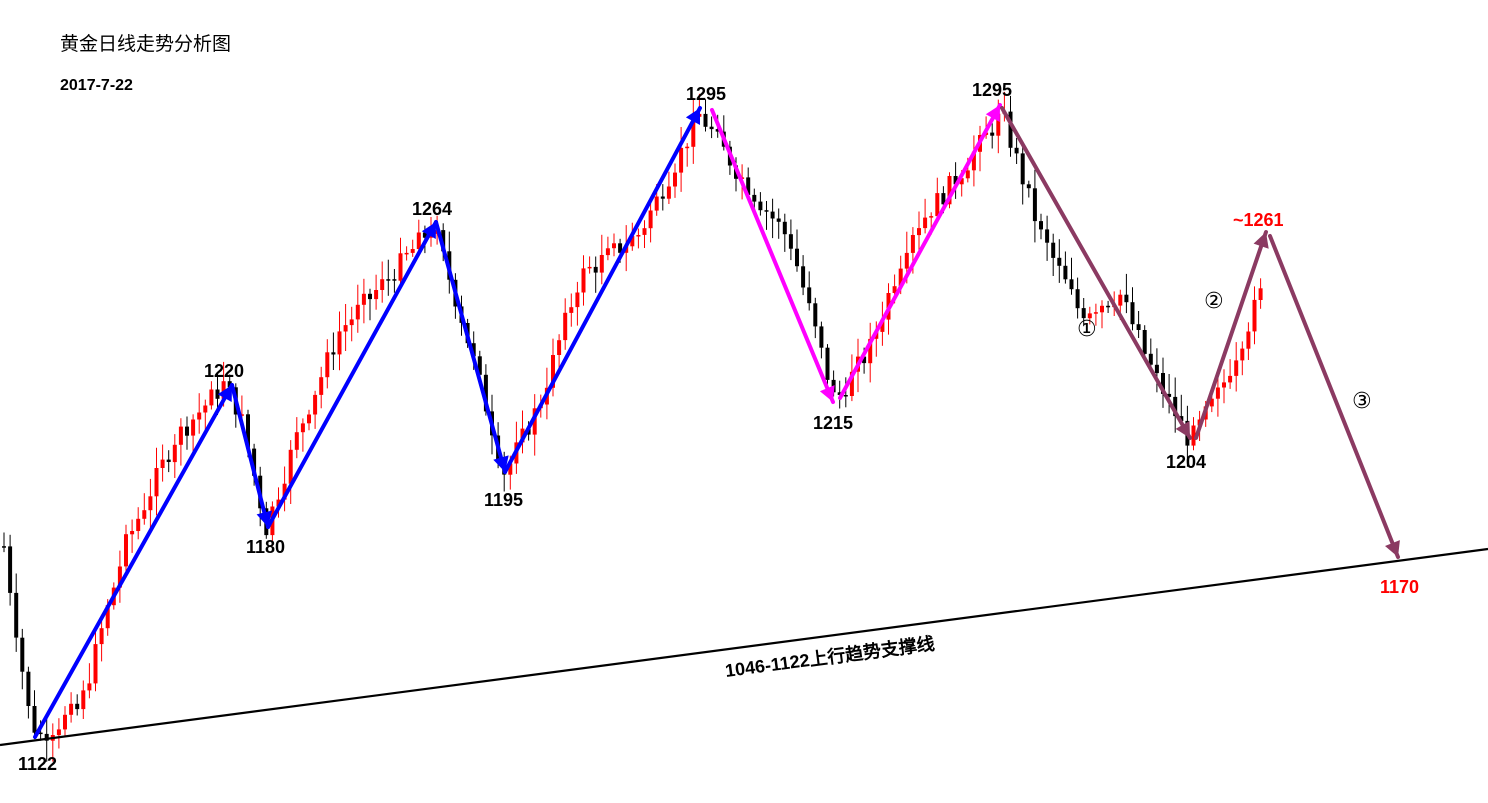  Describe the element at coordinates (992, 90) in the screenshot. I see `swing-label-8: 1295` at that location.